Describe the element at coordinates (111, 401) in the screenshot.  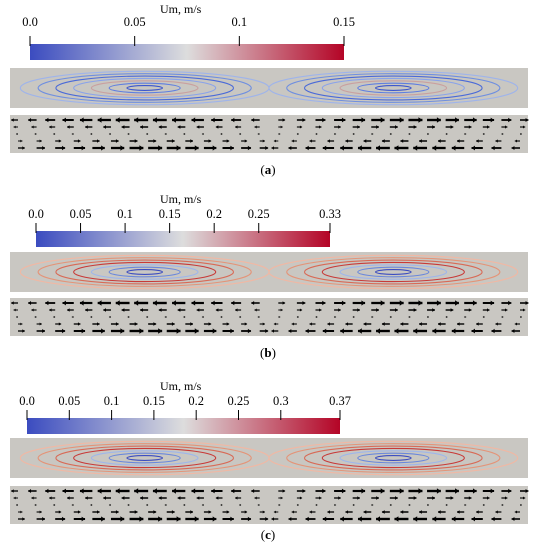
I see `colorbar-tick-label: 0.1` at that location.